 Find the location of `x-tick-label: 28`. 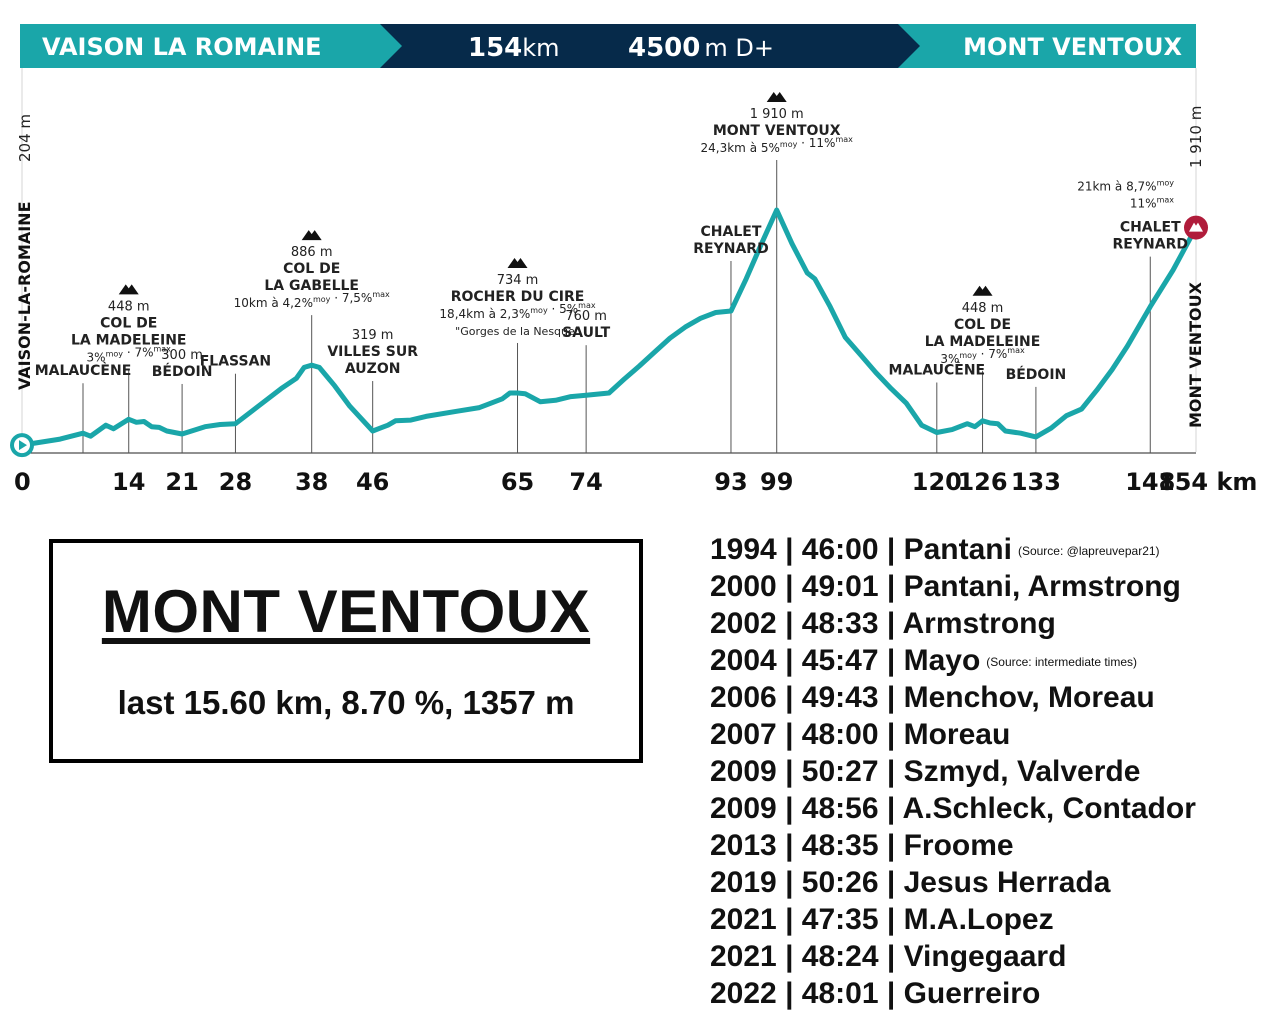

x-tick-label: 28 is located at coordinates (235, 482).